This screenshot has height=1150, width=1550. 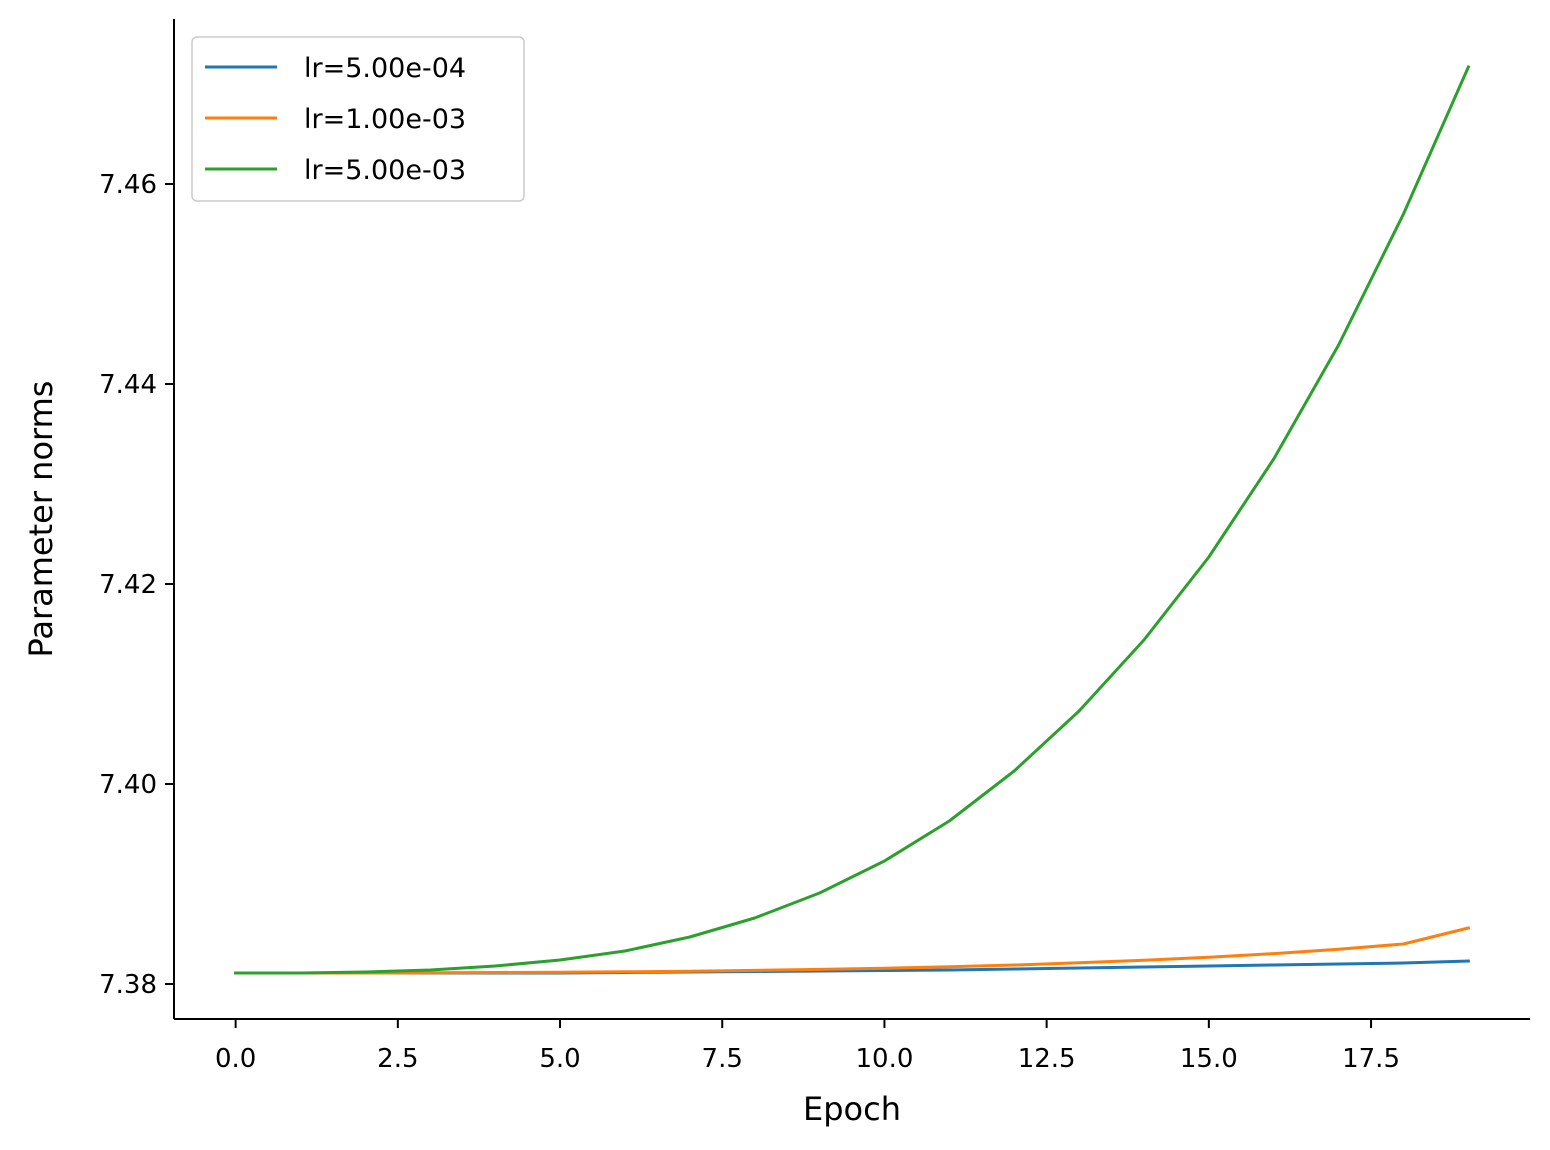 What do you see at coordinates (1047, 1059) in the screenshot?
I see `x-tick-label: 12.5` at bounding box center [1047, 1059].